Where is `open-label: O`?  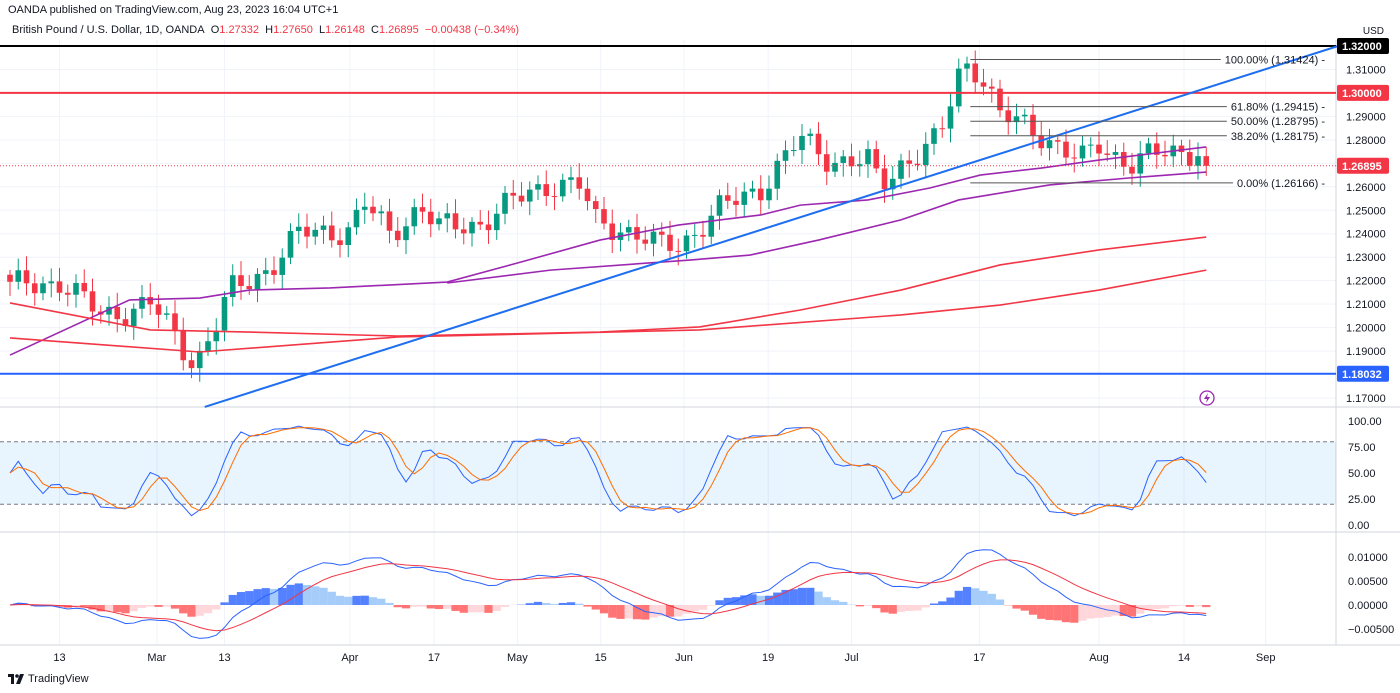 open-label: O is located at coordinates (215, 30).